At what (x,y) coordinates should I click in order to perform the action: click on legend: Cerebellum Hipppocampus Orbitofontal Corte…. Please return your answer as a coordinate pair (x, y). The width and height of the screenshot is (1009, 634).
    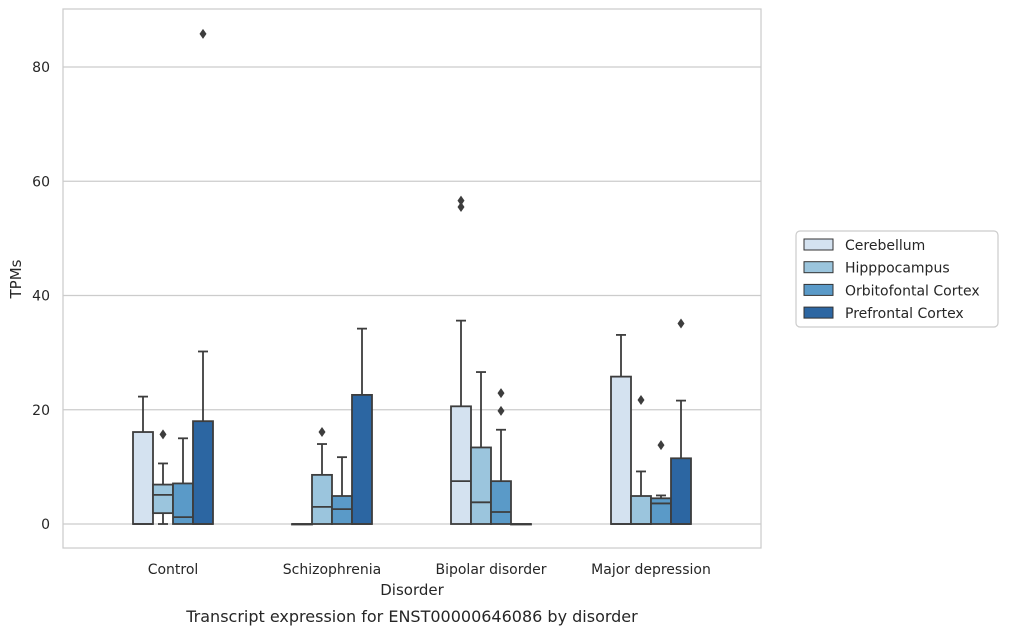
    Looking at the image, I should click on (897, 279).